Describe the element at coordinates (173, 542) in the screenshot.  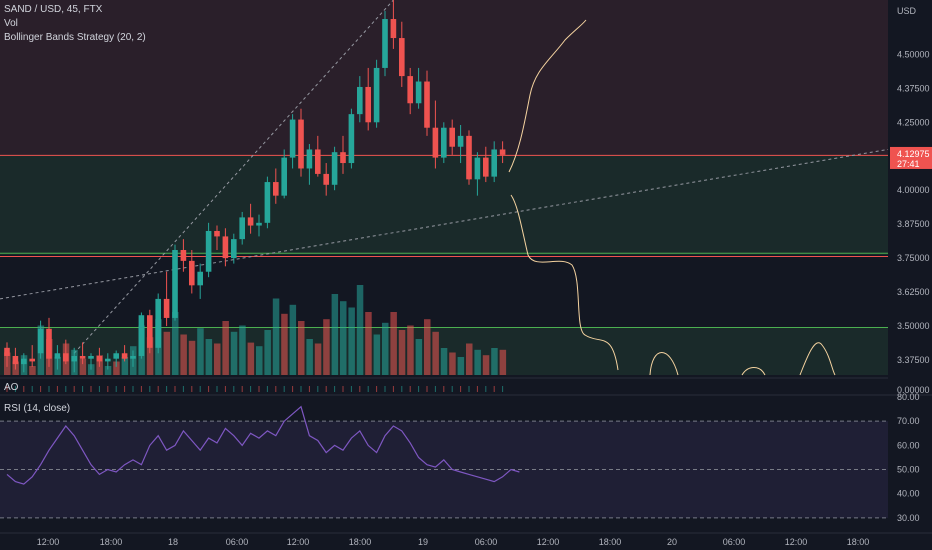
I see `time-tick-label: 18` at that location.